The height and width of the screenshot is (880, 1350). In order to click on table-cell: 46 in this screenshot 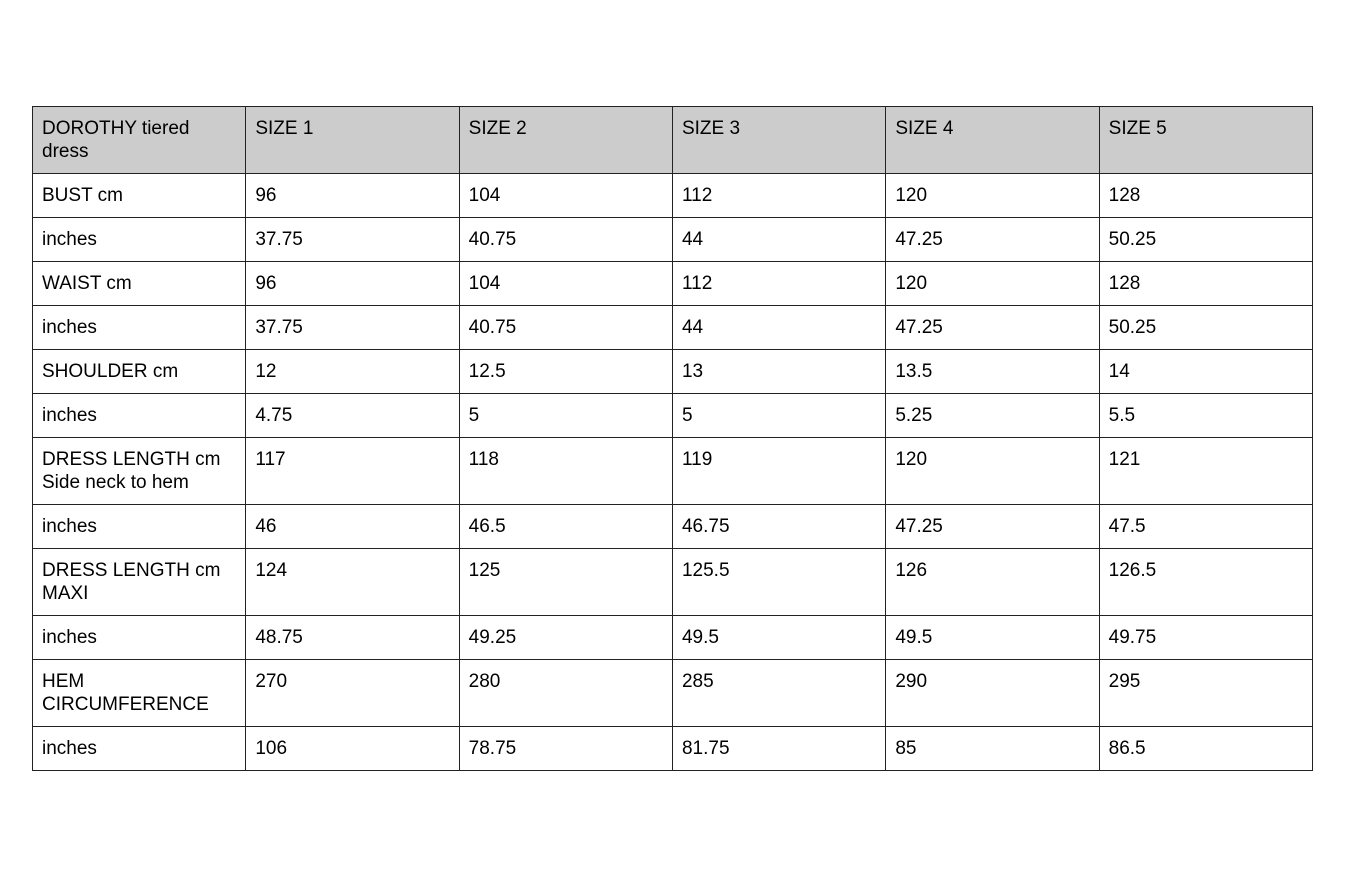, I will do `click(352, 526)`.